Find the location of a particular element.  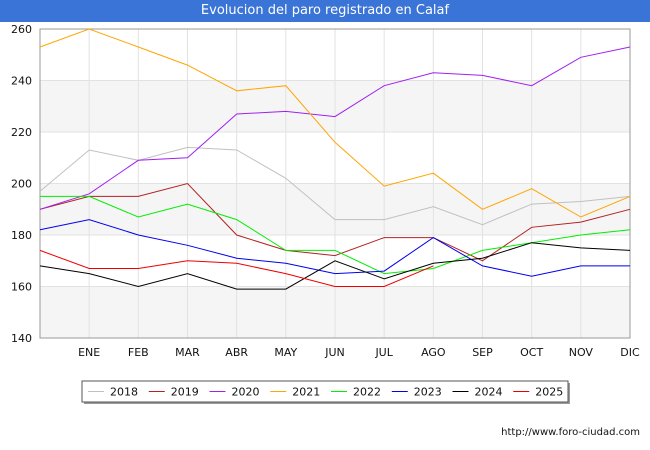

legend-label: 2018 is located at coordinates (124, 392).